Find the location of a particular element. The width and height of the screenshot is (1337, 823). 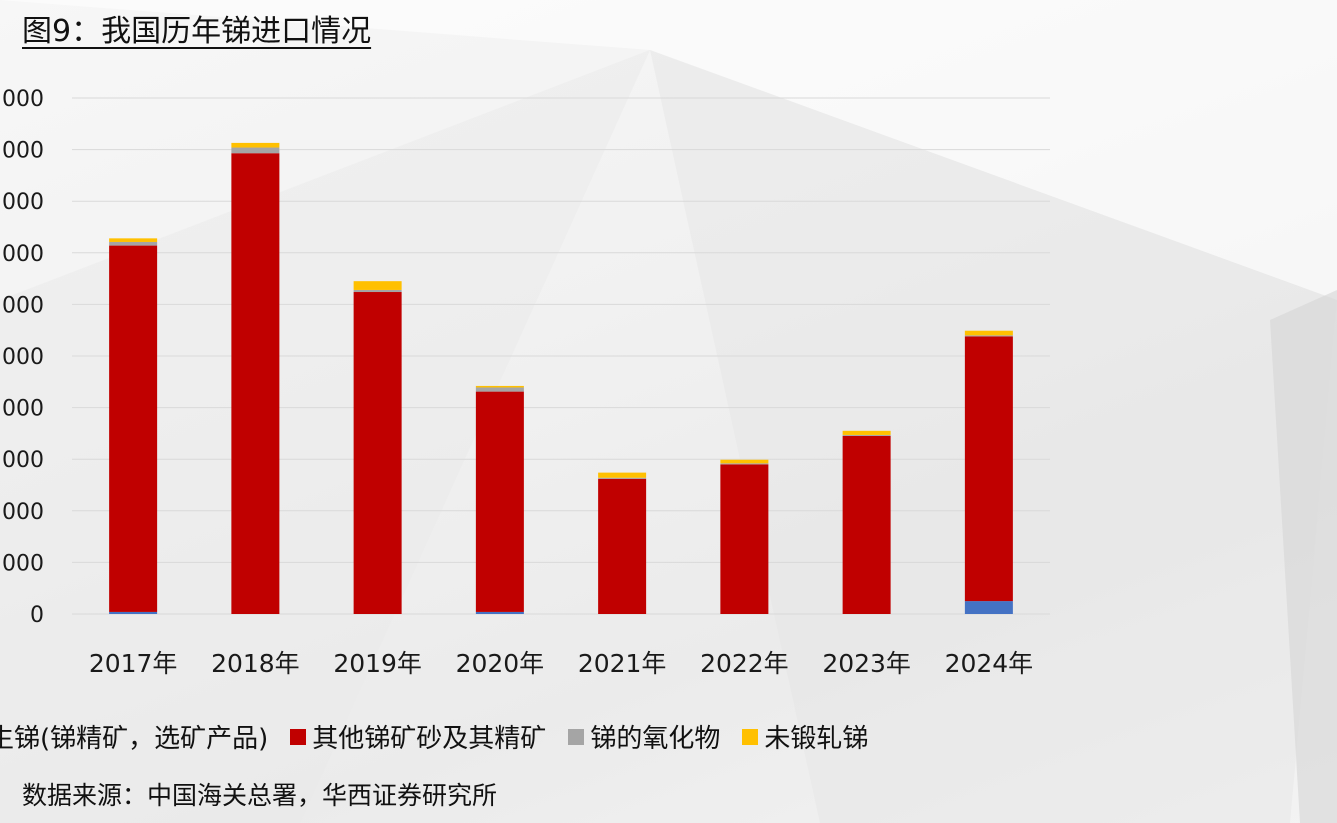

bar-2017年-series-1 is located at coordinates (133, 428).